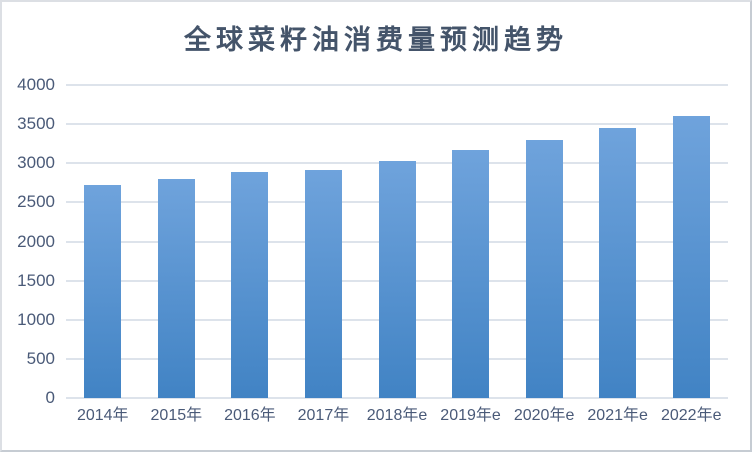 This screenshot has width=752, height=452. Describe the element at coordinates (36, 241) in the screenshot. I see `y-axis-label: 2000` at that location.